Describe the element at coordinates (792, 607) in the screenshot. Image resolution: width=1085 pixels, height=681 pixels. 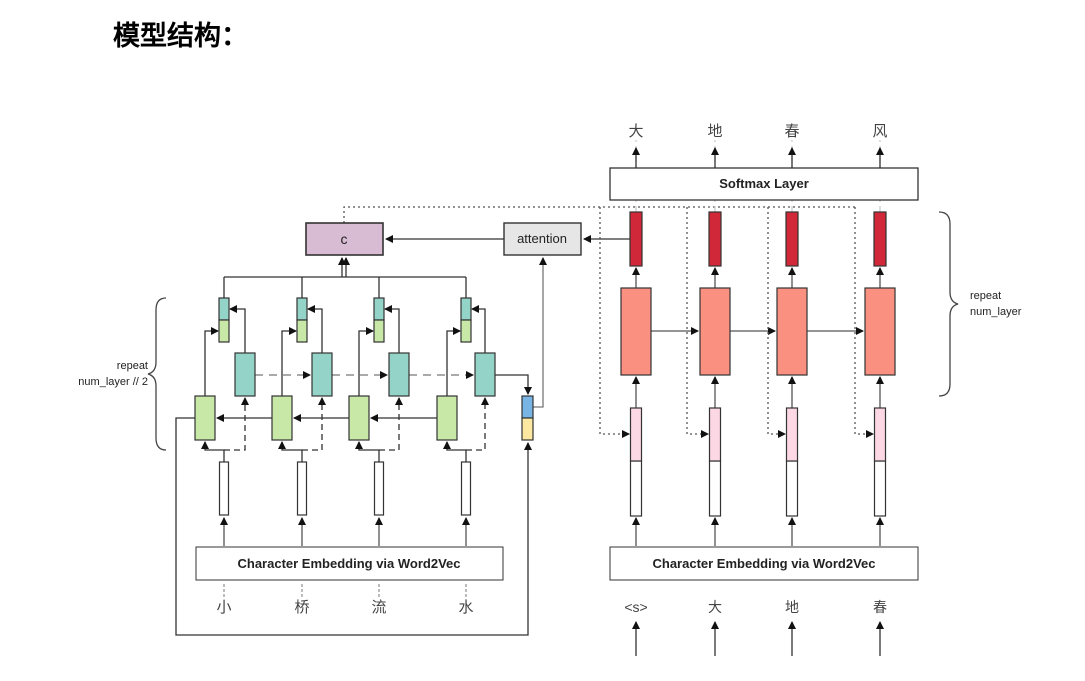
I see `decoder-input-char: 地` at that location.